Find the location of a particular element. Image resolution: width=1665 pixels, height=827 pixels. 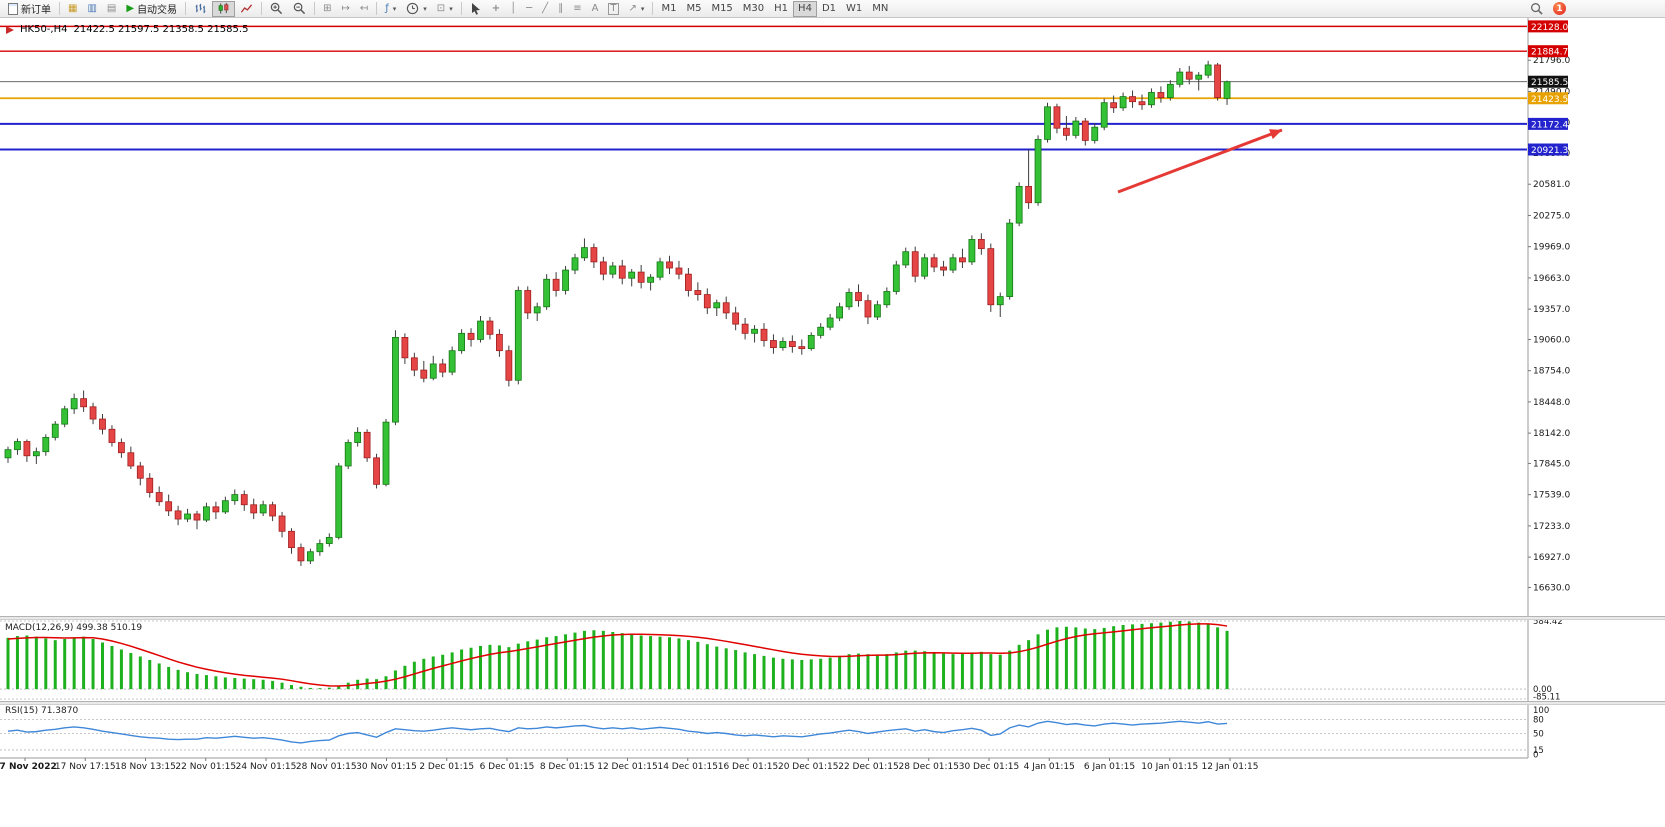

auto-scroll-button: ↦ is located at coordinates (345, 9).